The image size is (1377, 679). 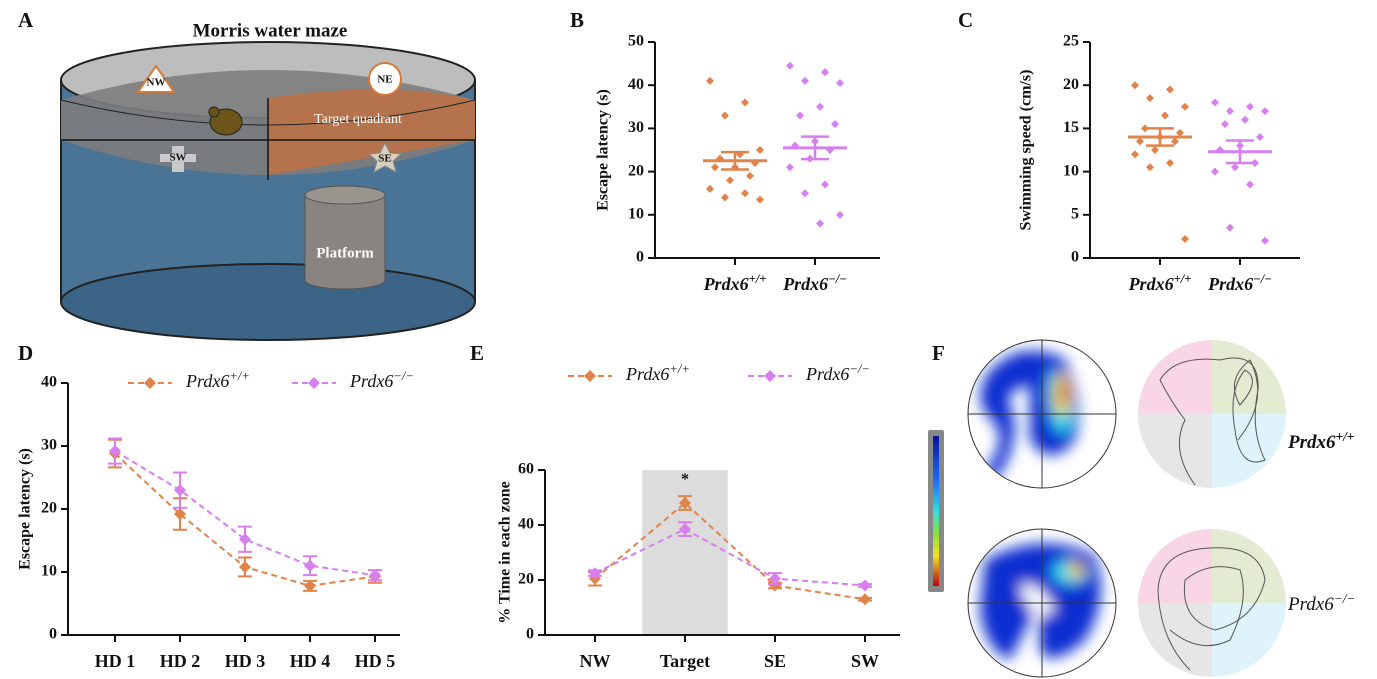 I want to click on legend-label: Prdx6−/−, so click(x=381, y=380).